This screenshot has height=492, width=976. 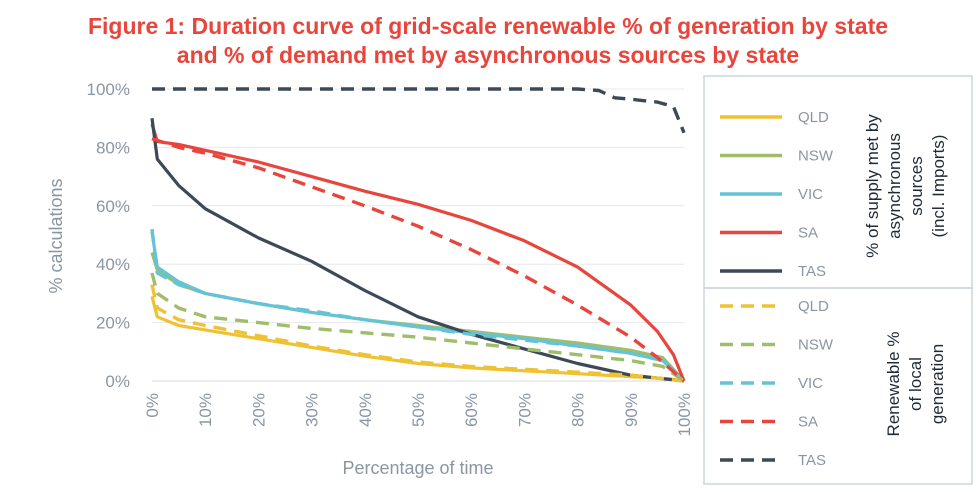 I want to click on legend-label-sa-renewable: SA, so click(x=808, y=422).